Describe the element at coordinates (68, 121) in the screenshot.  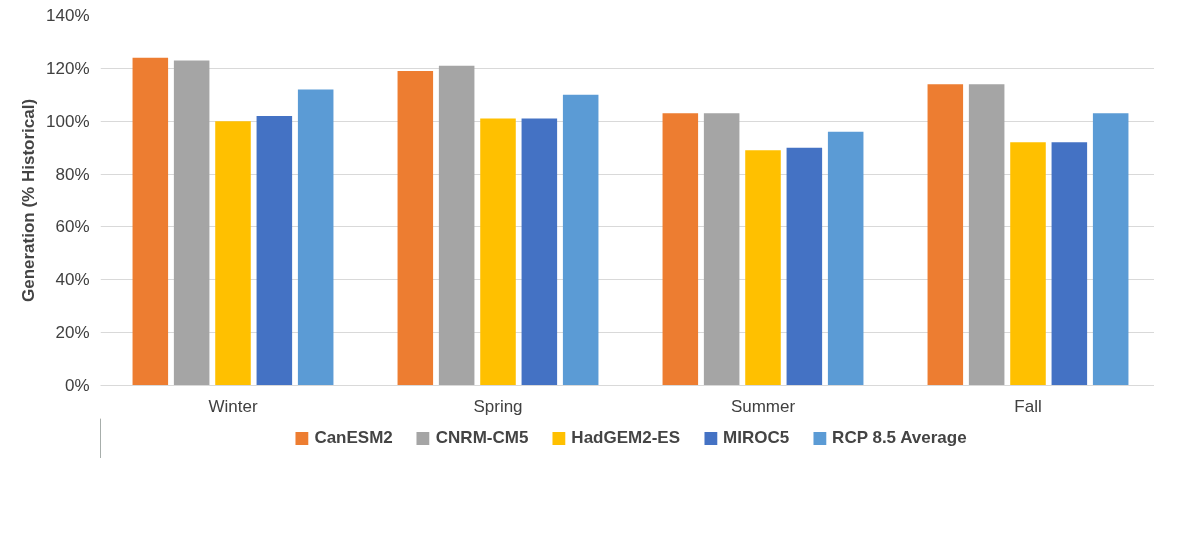
I see `y-tick-label: 100%` at that location.